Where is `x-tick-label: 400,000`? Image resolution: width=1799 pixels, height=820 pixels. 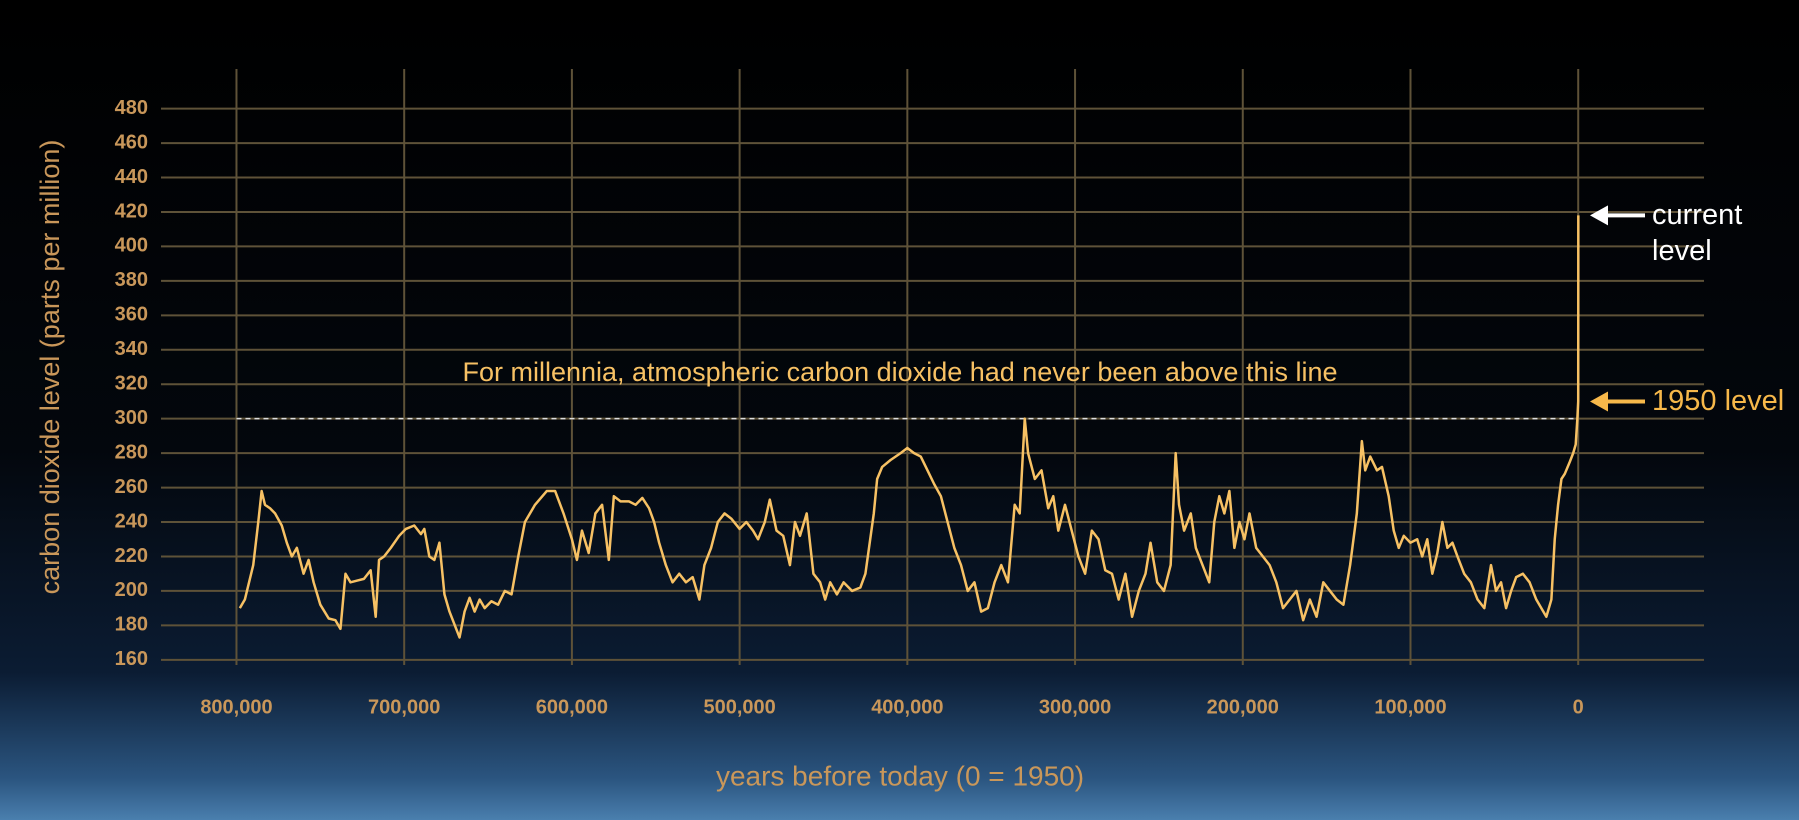 x-tick-label: 400,000 is located at coordinates (907, 707).